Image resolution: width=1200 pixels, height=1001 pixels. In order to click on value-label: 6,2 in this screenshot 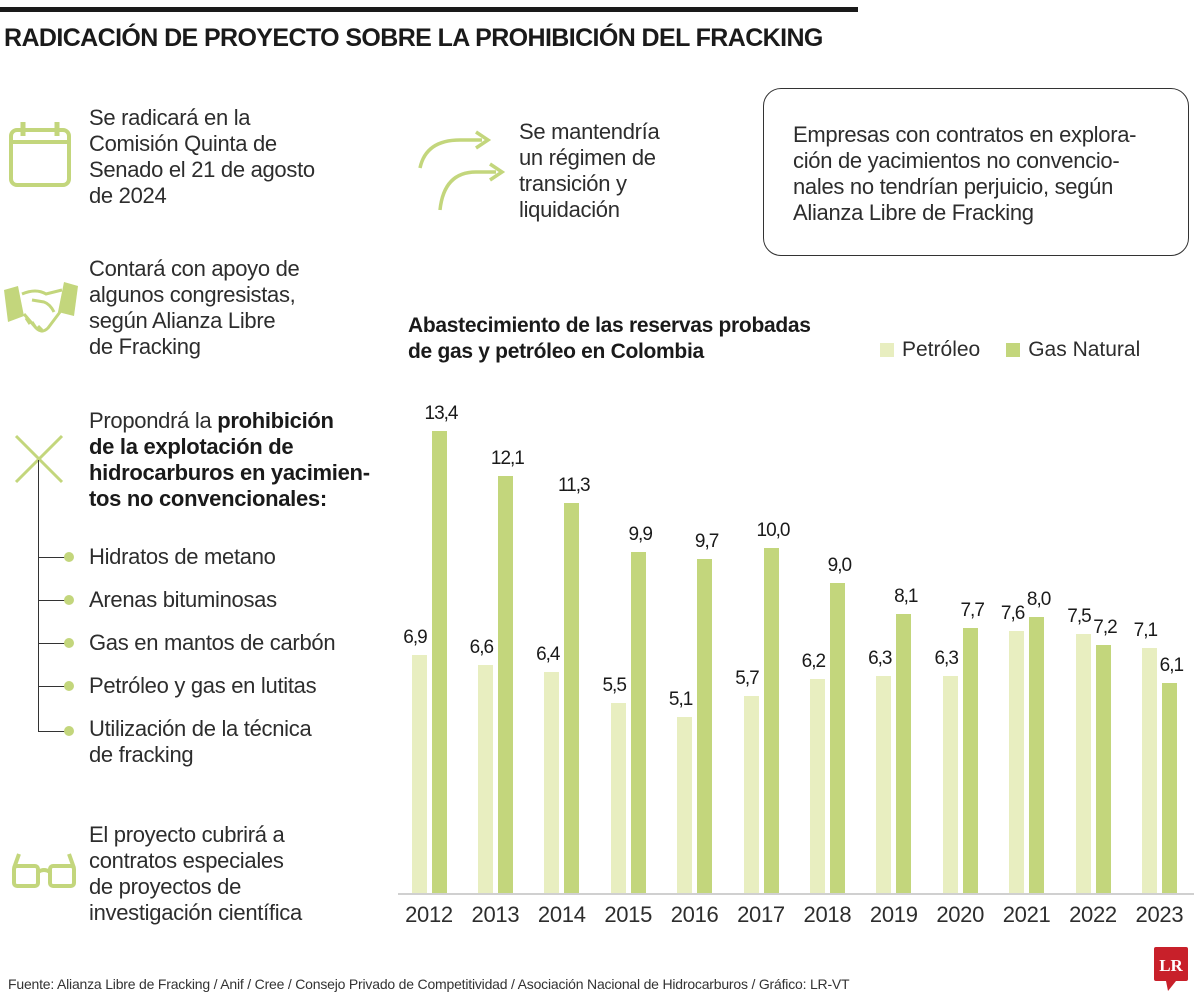, I will do `click(813, 662)`.